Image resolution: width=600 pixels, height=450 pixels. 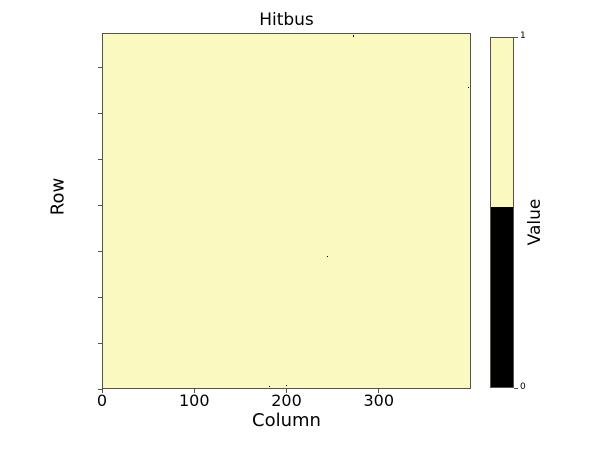 What do you see at coordinates (379, 400) in the screenshot?
I see `x-tick-label: 300` at bounding box center [379, 400].